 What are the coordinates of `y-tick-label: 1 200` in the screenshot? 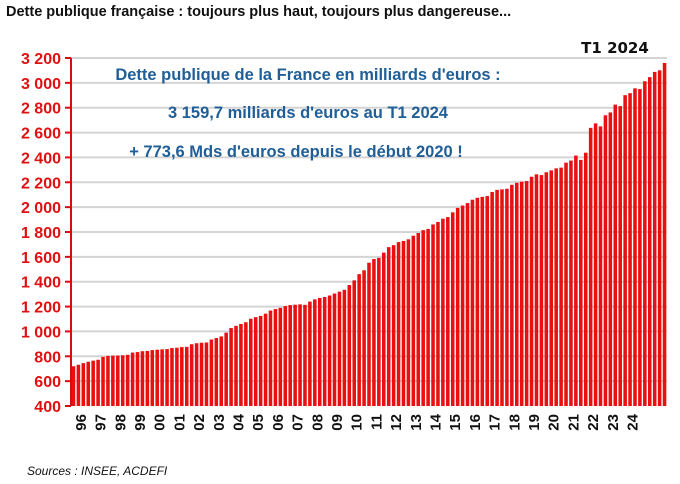 It's located at (41, 308).